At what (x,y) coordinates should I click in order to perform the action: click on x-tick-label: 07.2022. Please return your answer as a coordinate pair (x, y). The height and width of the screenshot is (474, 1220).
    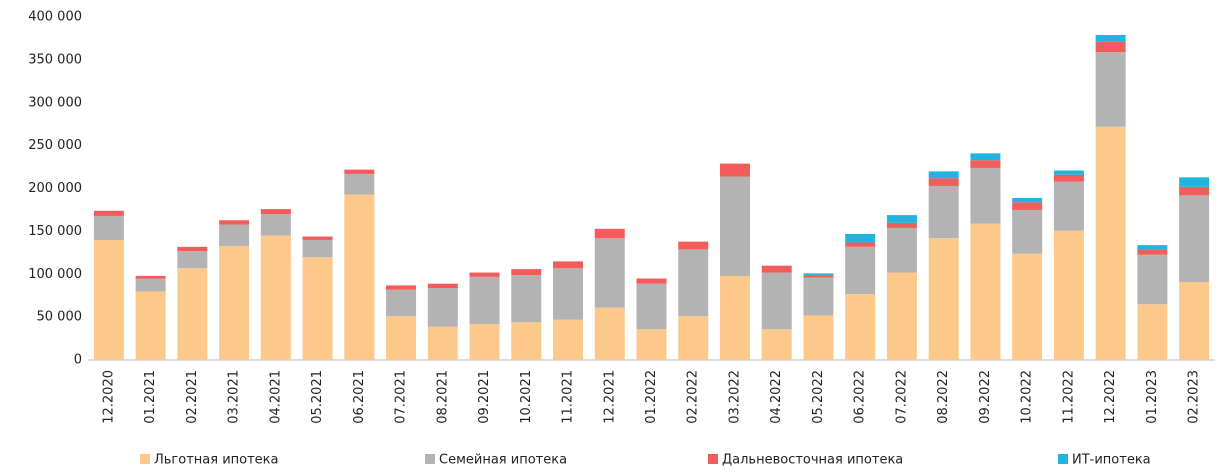
    Looking at the image, I should click on (901, 397).